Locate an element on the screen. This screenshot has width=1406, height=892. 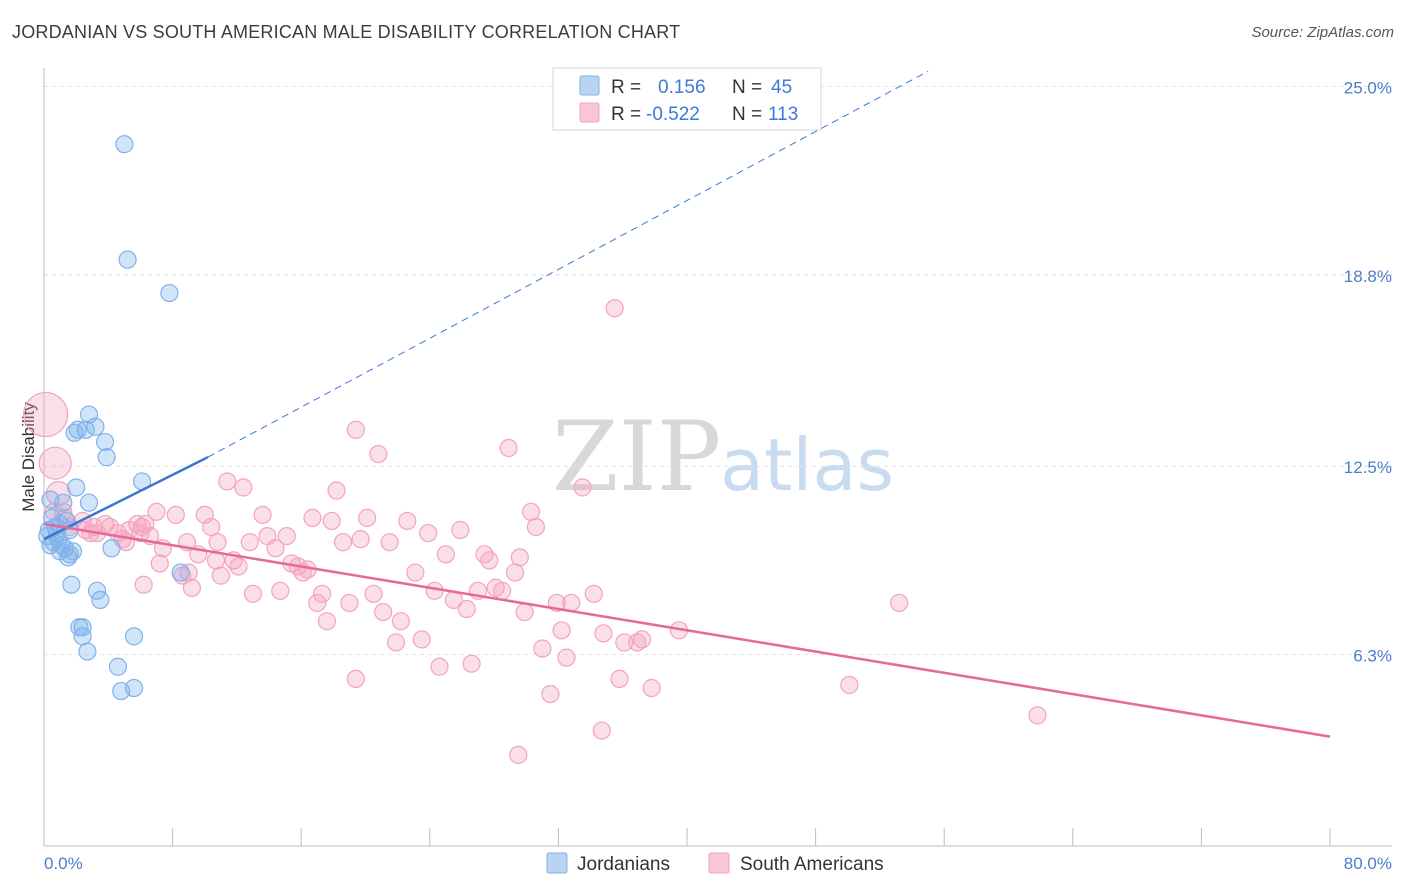
jordanian-n-value: 45 is located at coordinates (781, 87).